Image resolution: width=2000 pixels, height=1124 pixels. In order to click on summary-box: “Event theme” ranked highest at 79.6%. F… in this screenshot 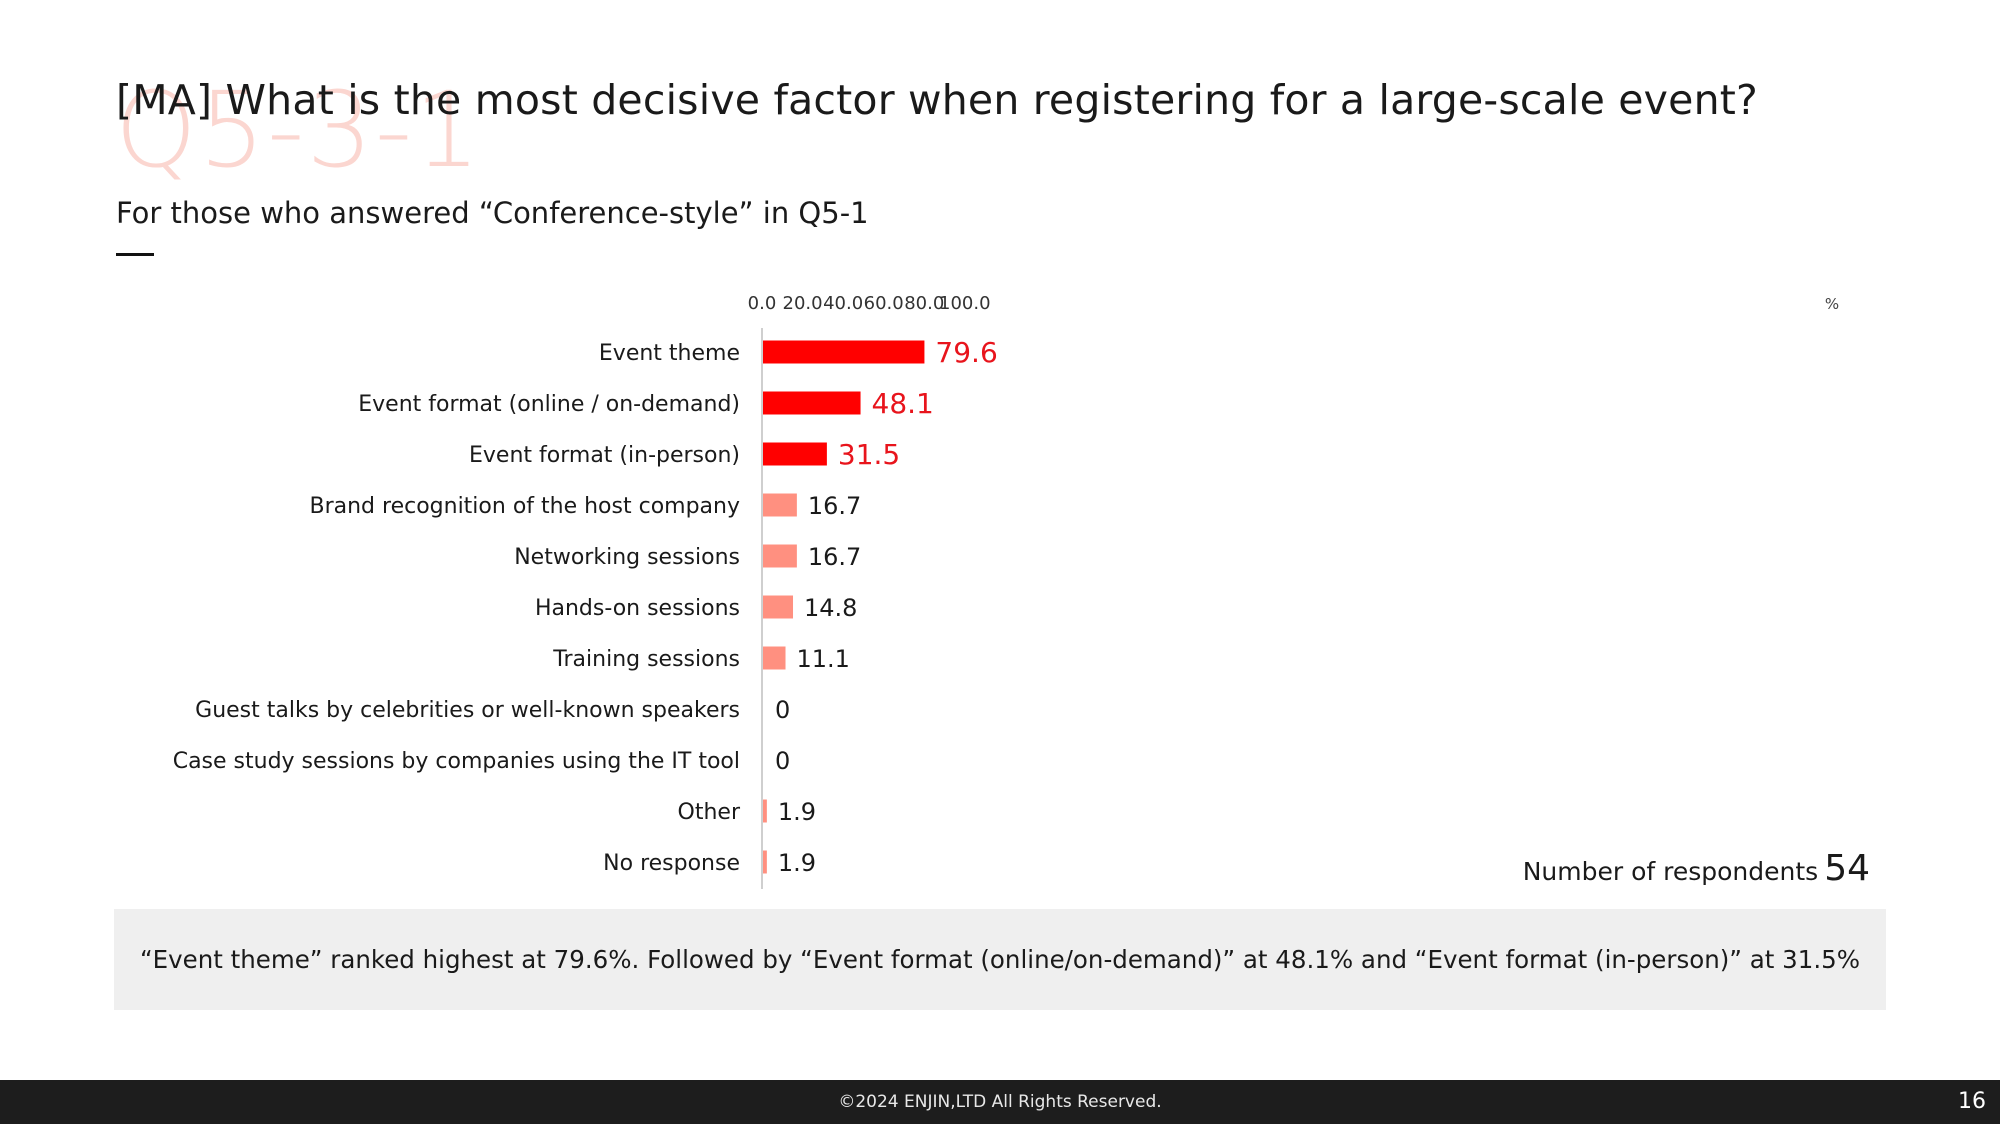, I will do `click(1000, 959)`.